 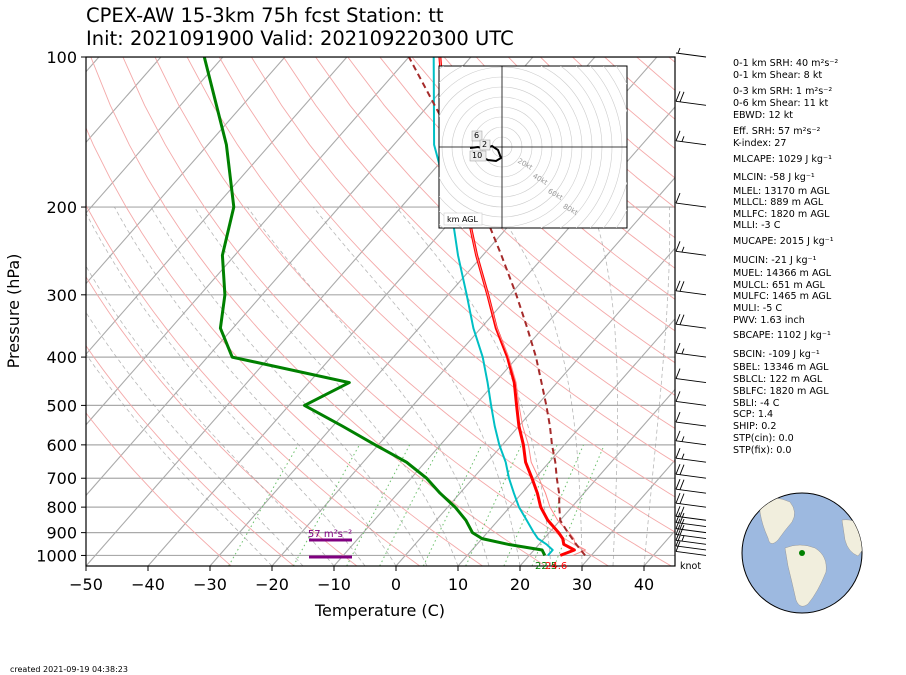 What do you see at coordinates (781, 103) in the screenshot?
I see `index-line: 0-6 km Shear: 11 kt` at bounding box center [781, 103].